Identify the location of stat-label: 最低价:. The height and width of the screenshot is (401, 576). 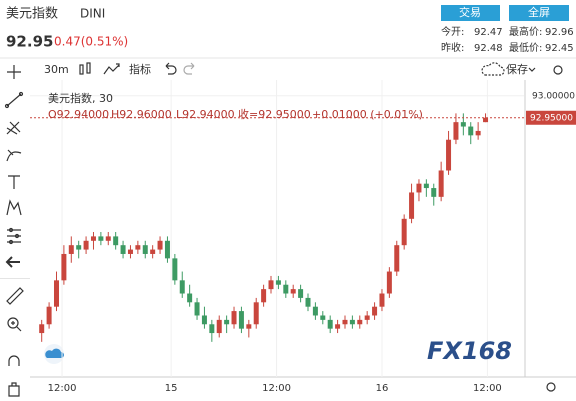
(525, 47).